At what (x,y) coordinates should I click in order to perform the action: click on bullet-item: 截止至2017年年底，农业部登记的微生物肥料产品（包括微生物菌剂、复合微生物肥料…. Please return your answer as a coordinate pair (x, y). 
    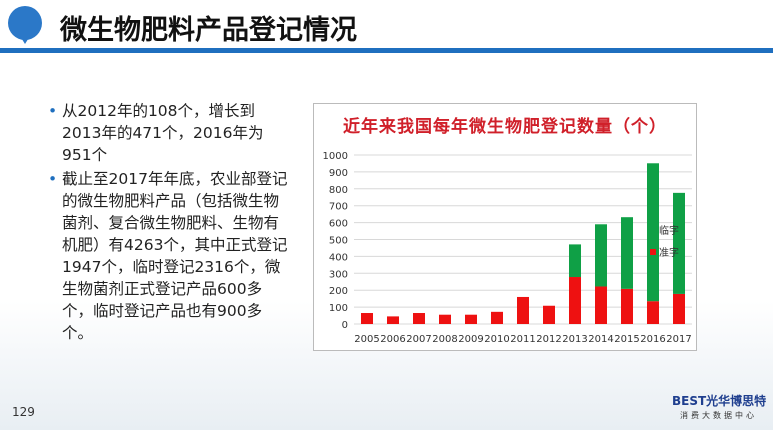
    Looking at the image, I should click on (168, 256).